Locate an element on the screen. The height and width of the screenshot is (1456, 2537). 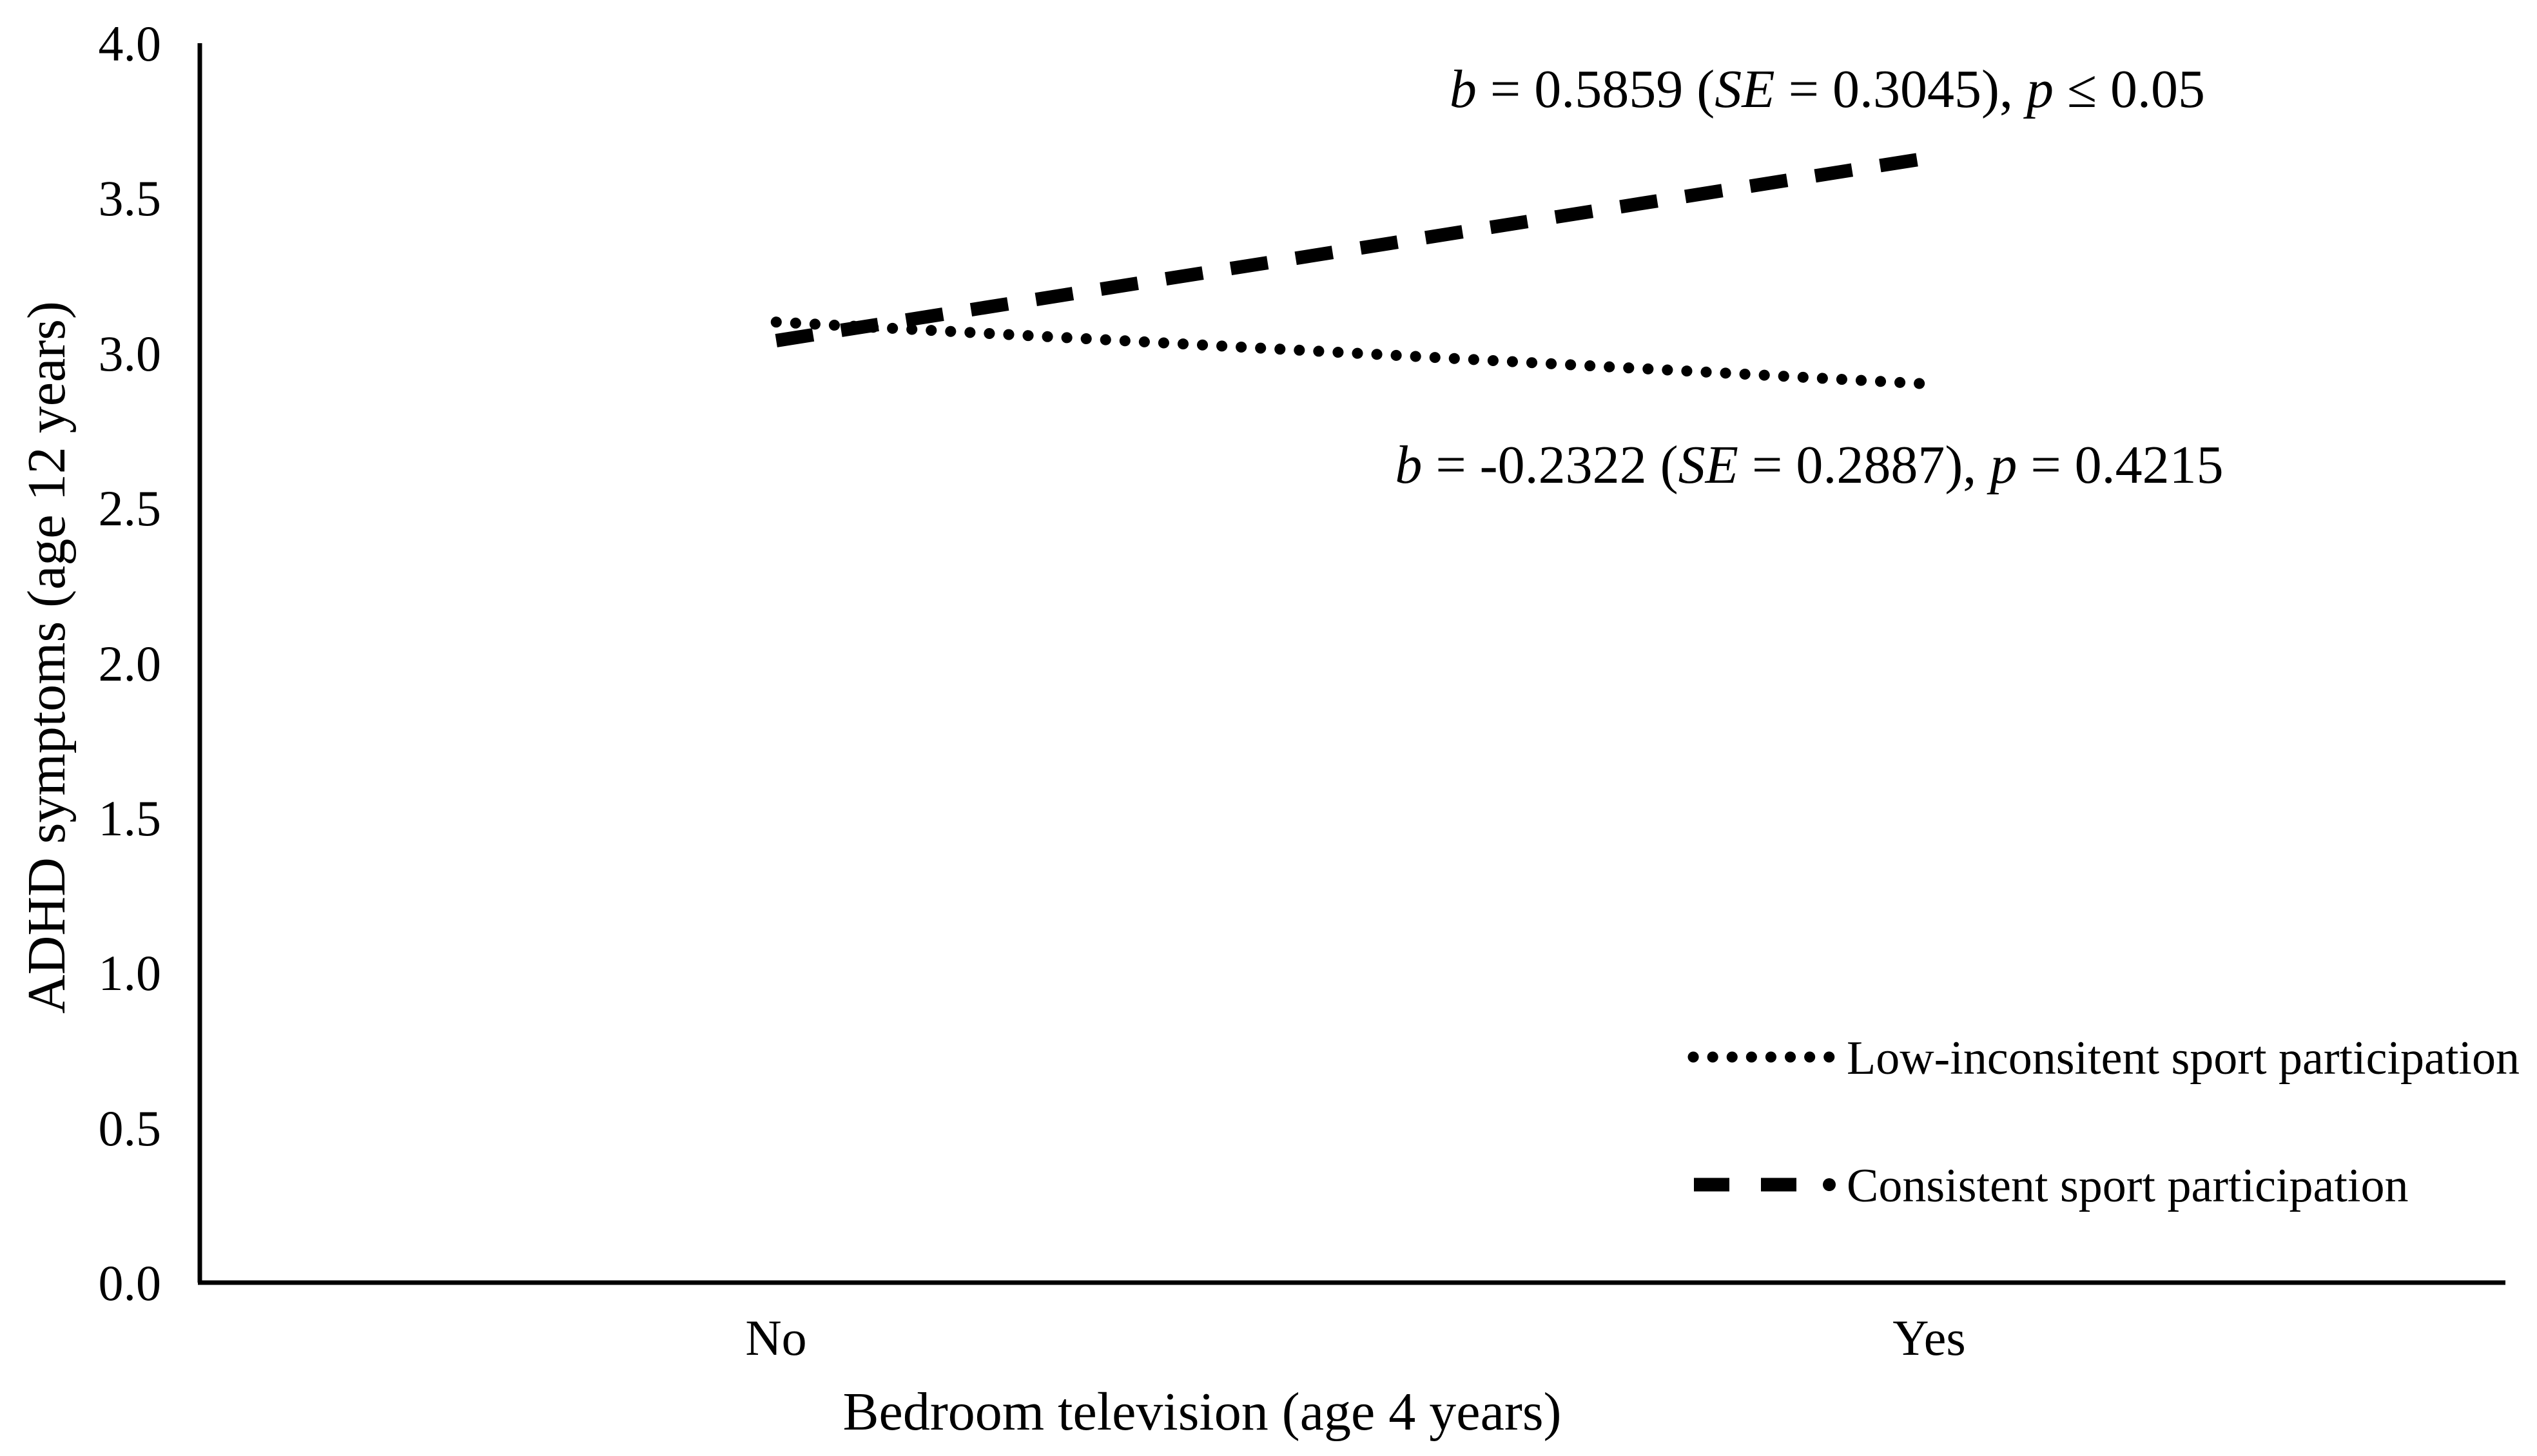
y-axis-title: ADHD symptoms (age 12 years) is located at coordinates (47, 657).